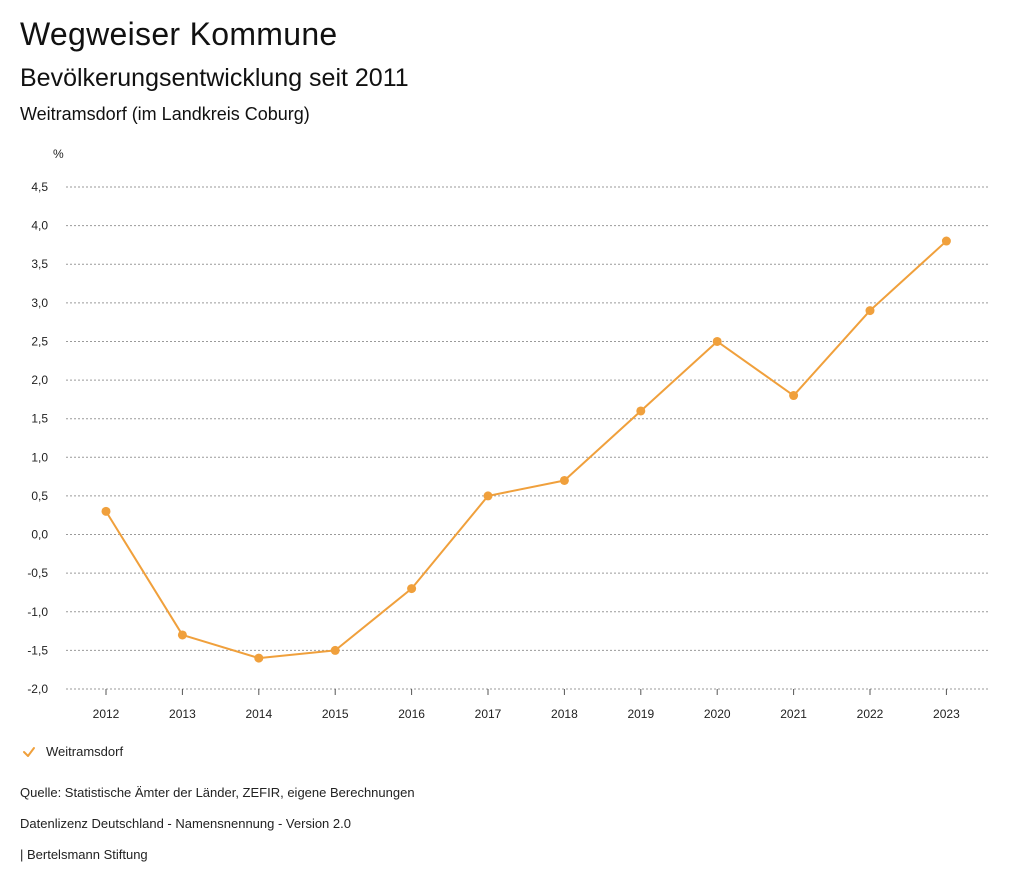 Image resolution: width=1024 pixels, height=888 pixels. Describe the element at coordinates (182, 714) in the screenshot. I see `x-tick-label: 2013` at that location.